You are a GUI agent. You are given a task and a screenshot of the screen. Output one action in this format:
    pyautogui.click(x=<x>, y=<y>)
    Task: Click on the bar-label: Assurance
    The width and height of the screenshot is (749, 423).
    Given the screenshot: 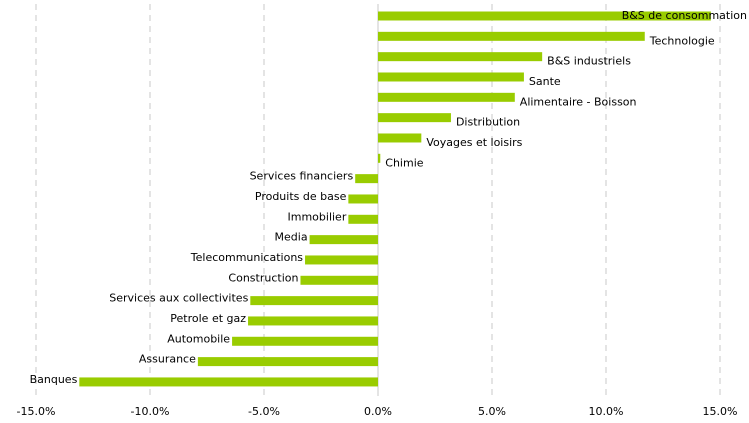 What is the action you would take?
    pyautogui.click(x=167, y=359)
    